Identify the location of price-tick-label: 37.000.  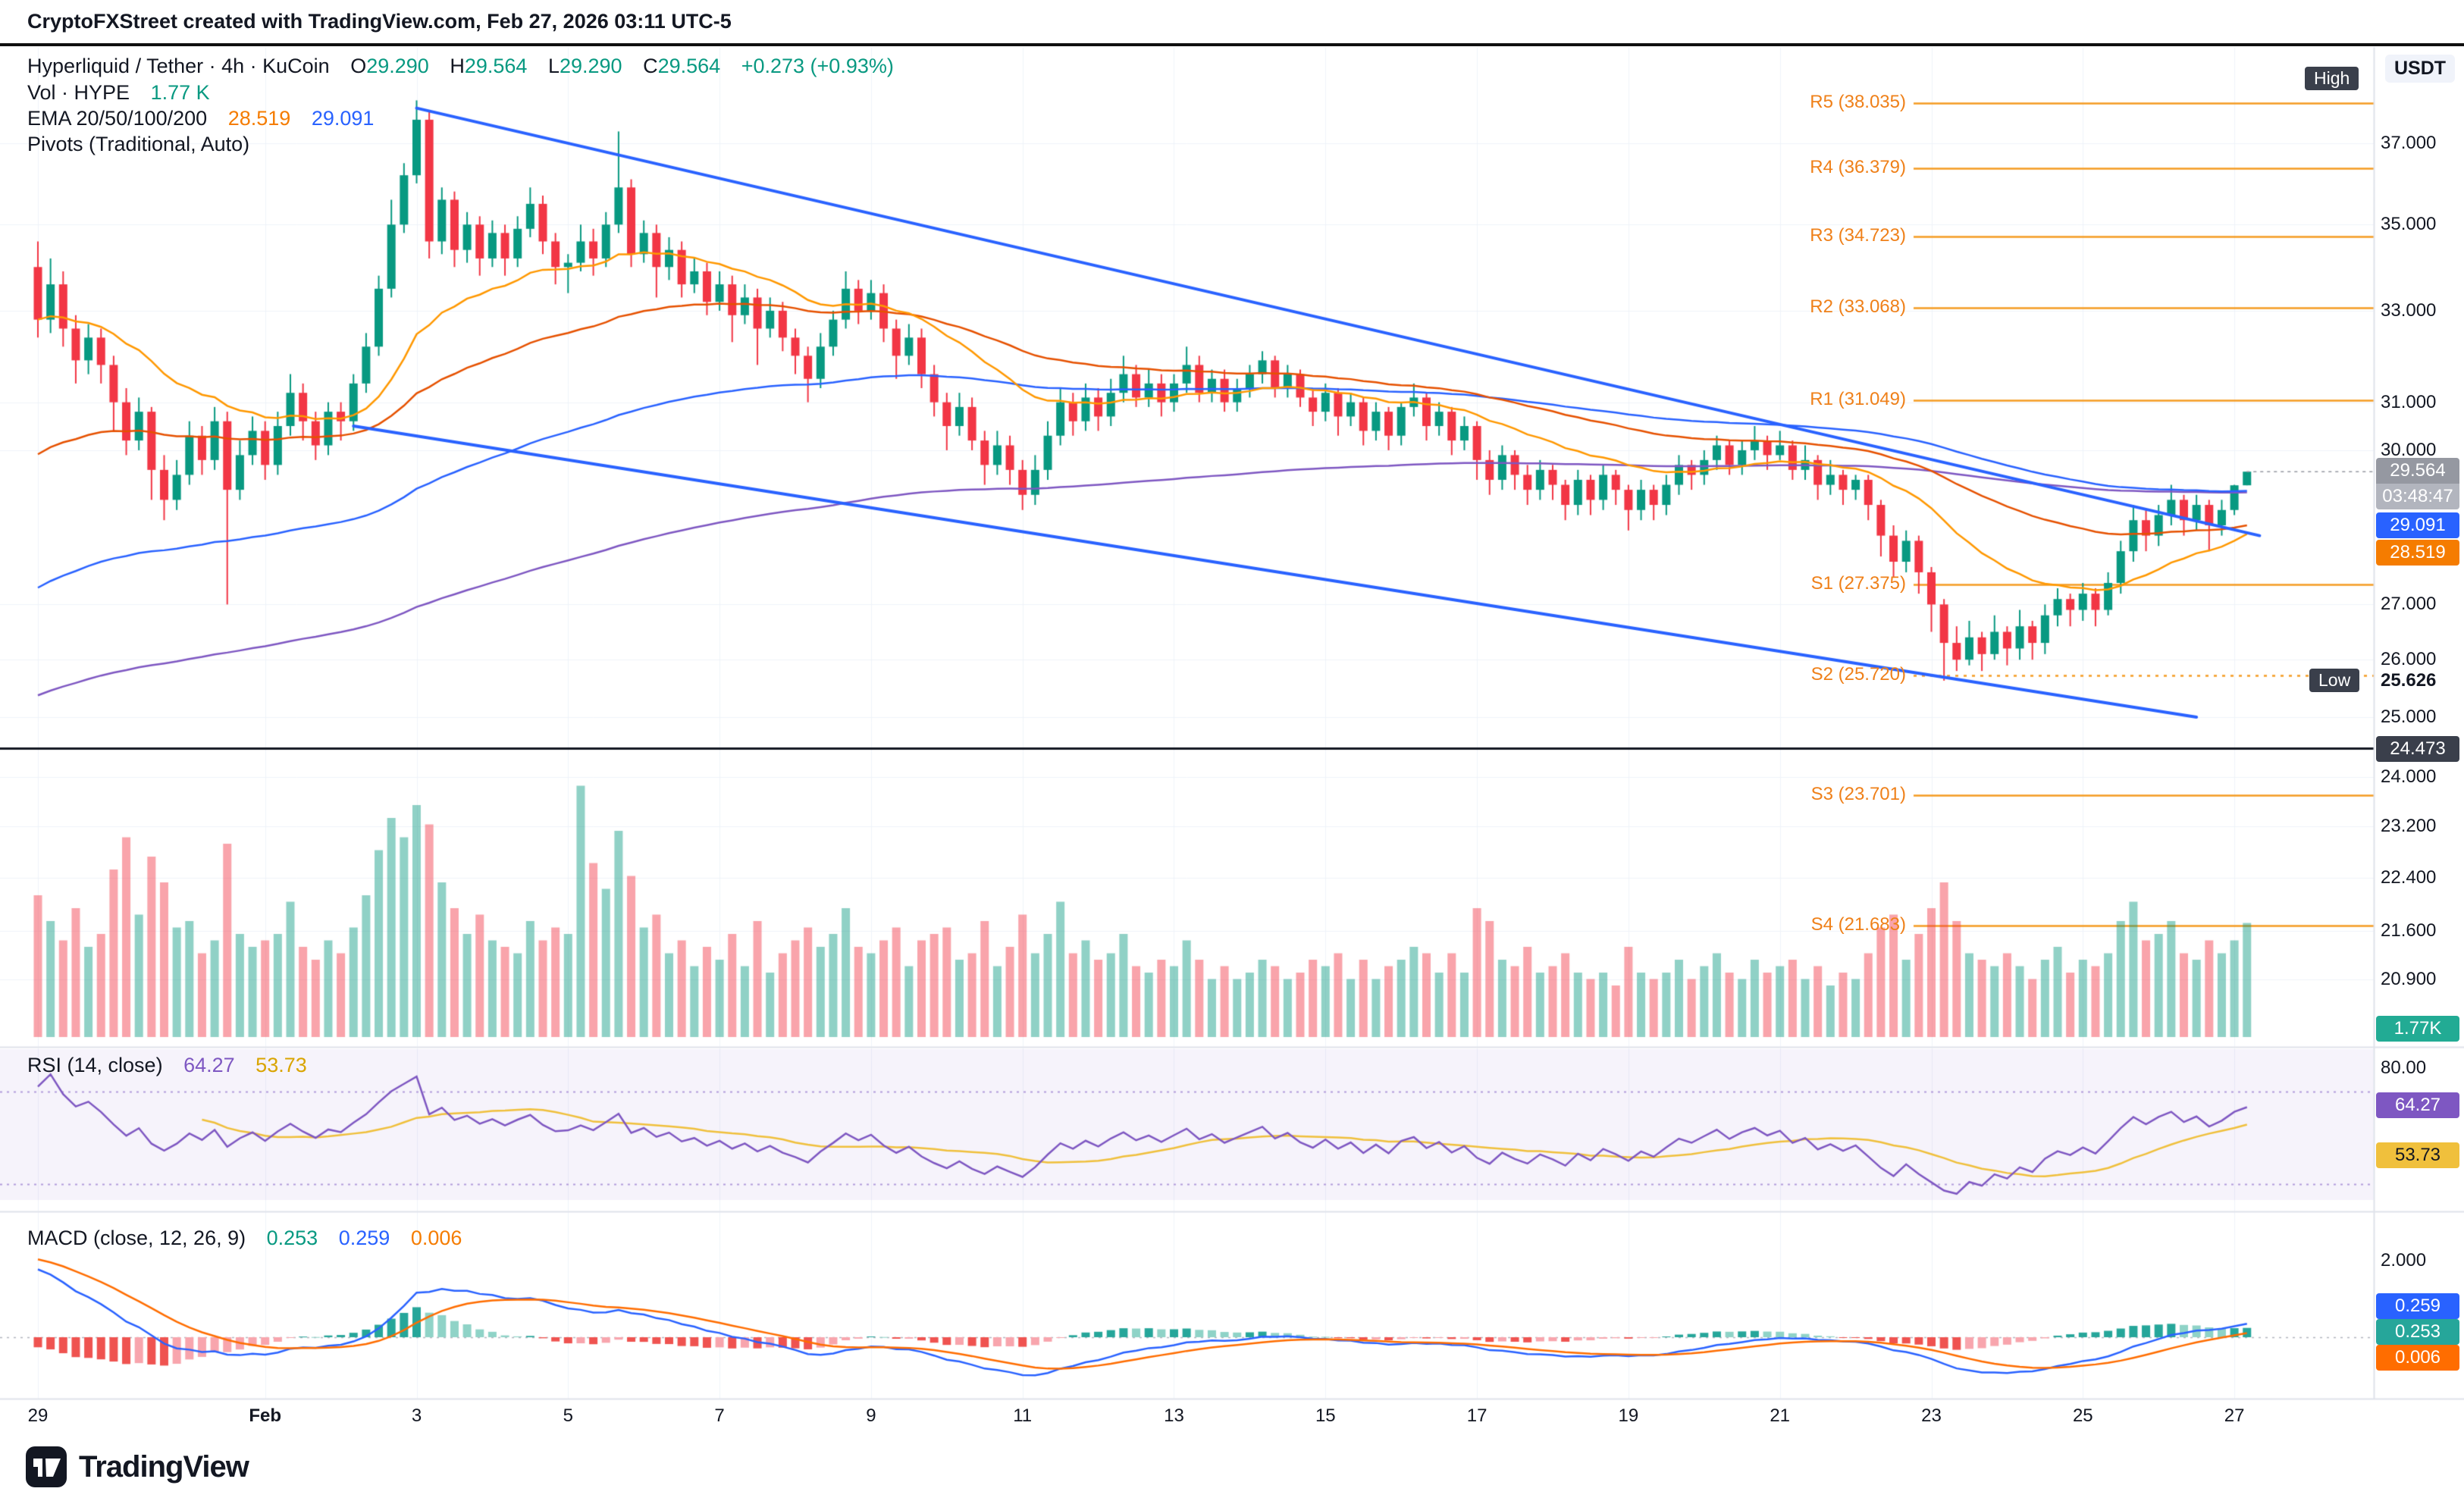
(2409, 142).